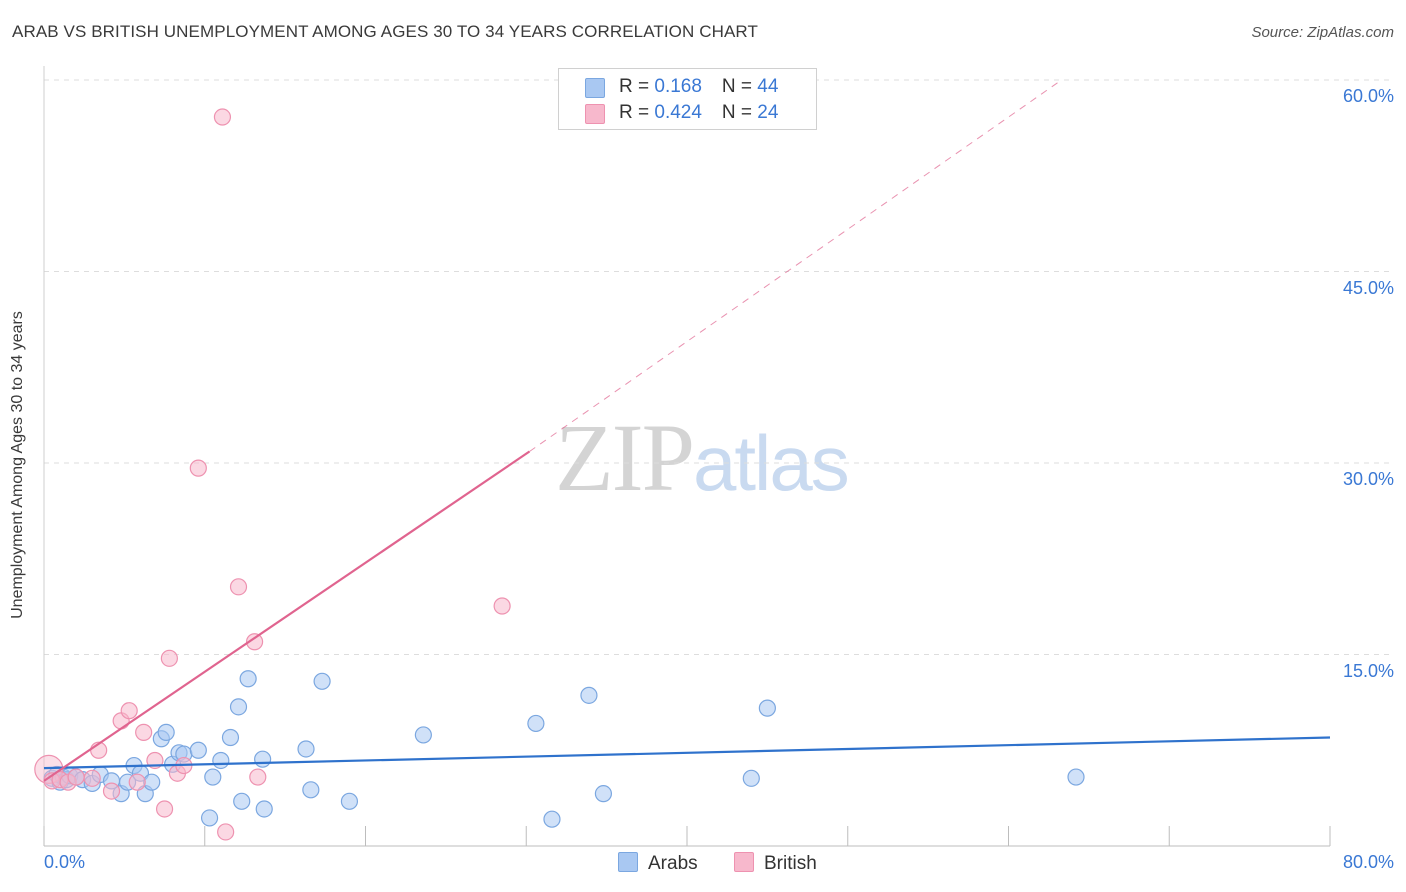  What do you see at coordinates (687, 99) in the screenshot?
I see `legend: R = 0.168 N = 44 R = 0.424 N = 24` at bounding box center [687, 99].